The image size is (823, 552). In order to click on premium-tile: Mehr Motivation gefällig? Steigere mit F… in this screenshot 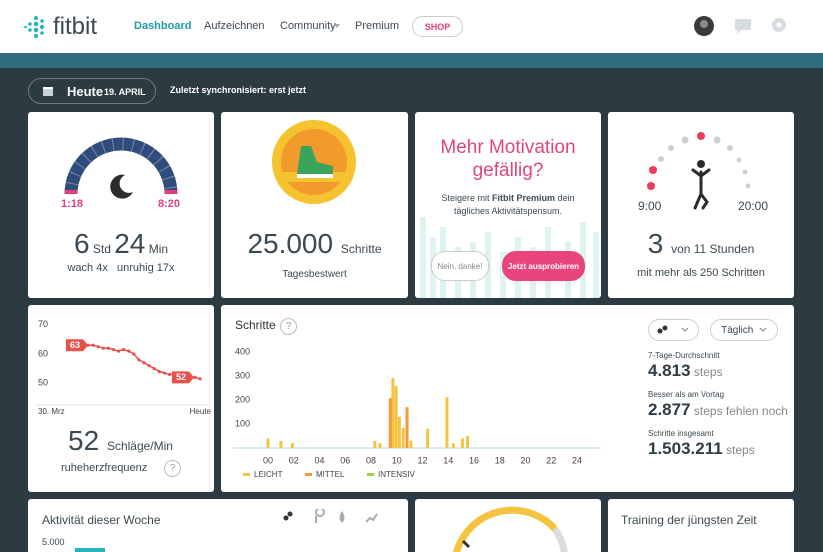, I will do `click(508, 205)`.